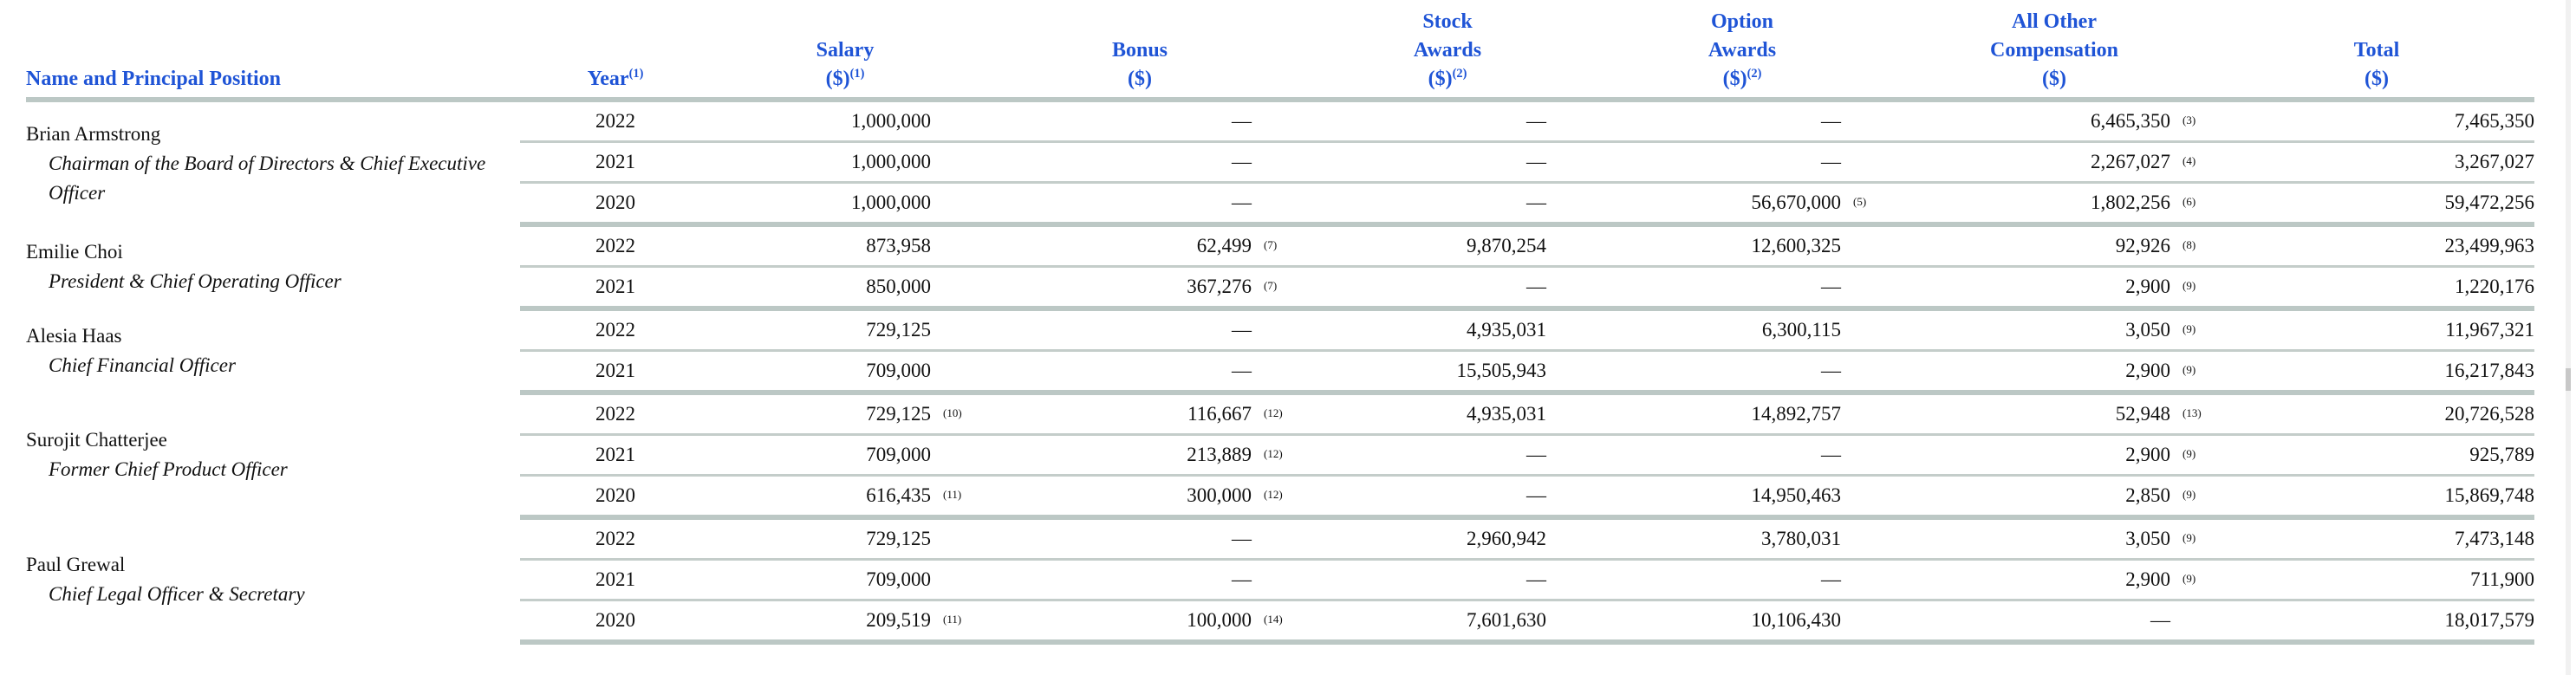  Describe the element at coordinates (1447, 539) in the screenshot. I see `stock-awards-cell: 2,960,942` at that location.